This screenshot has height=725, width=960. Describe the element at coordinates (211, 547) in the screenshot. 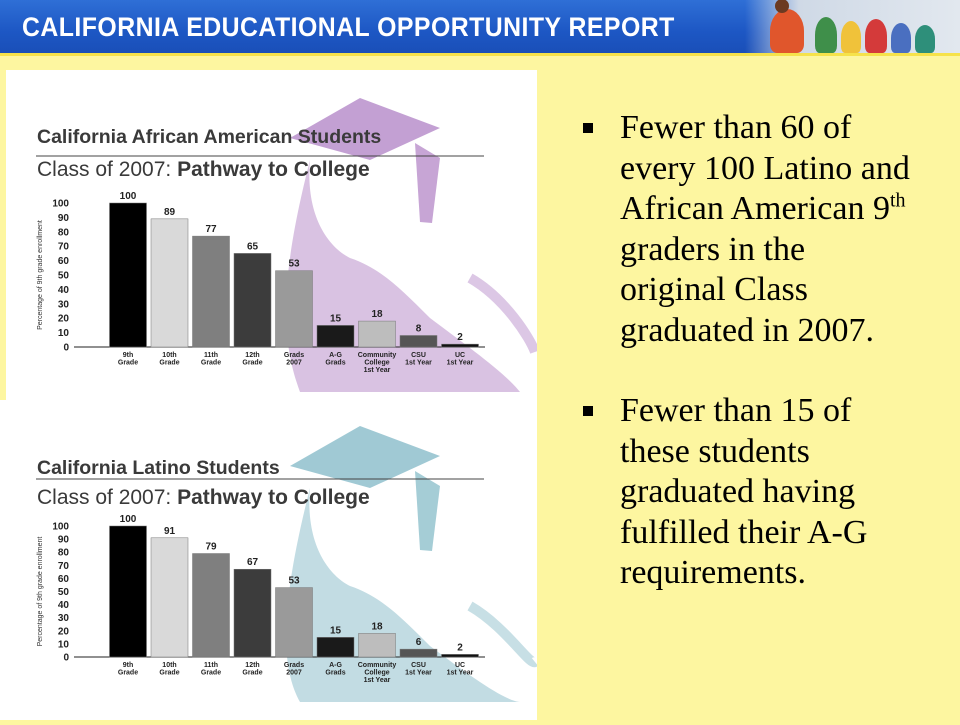

I see `data-label: 79` at that location.